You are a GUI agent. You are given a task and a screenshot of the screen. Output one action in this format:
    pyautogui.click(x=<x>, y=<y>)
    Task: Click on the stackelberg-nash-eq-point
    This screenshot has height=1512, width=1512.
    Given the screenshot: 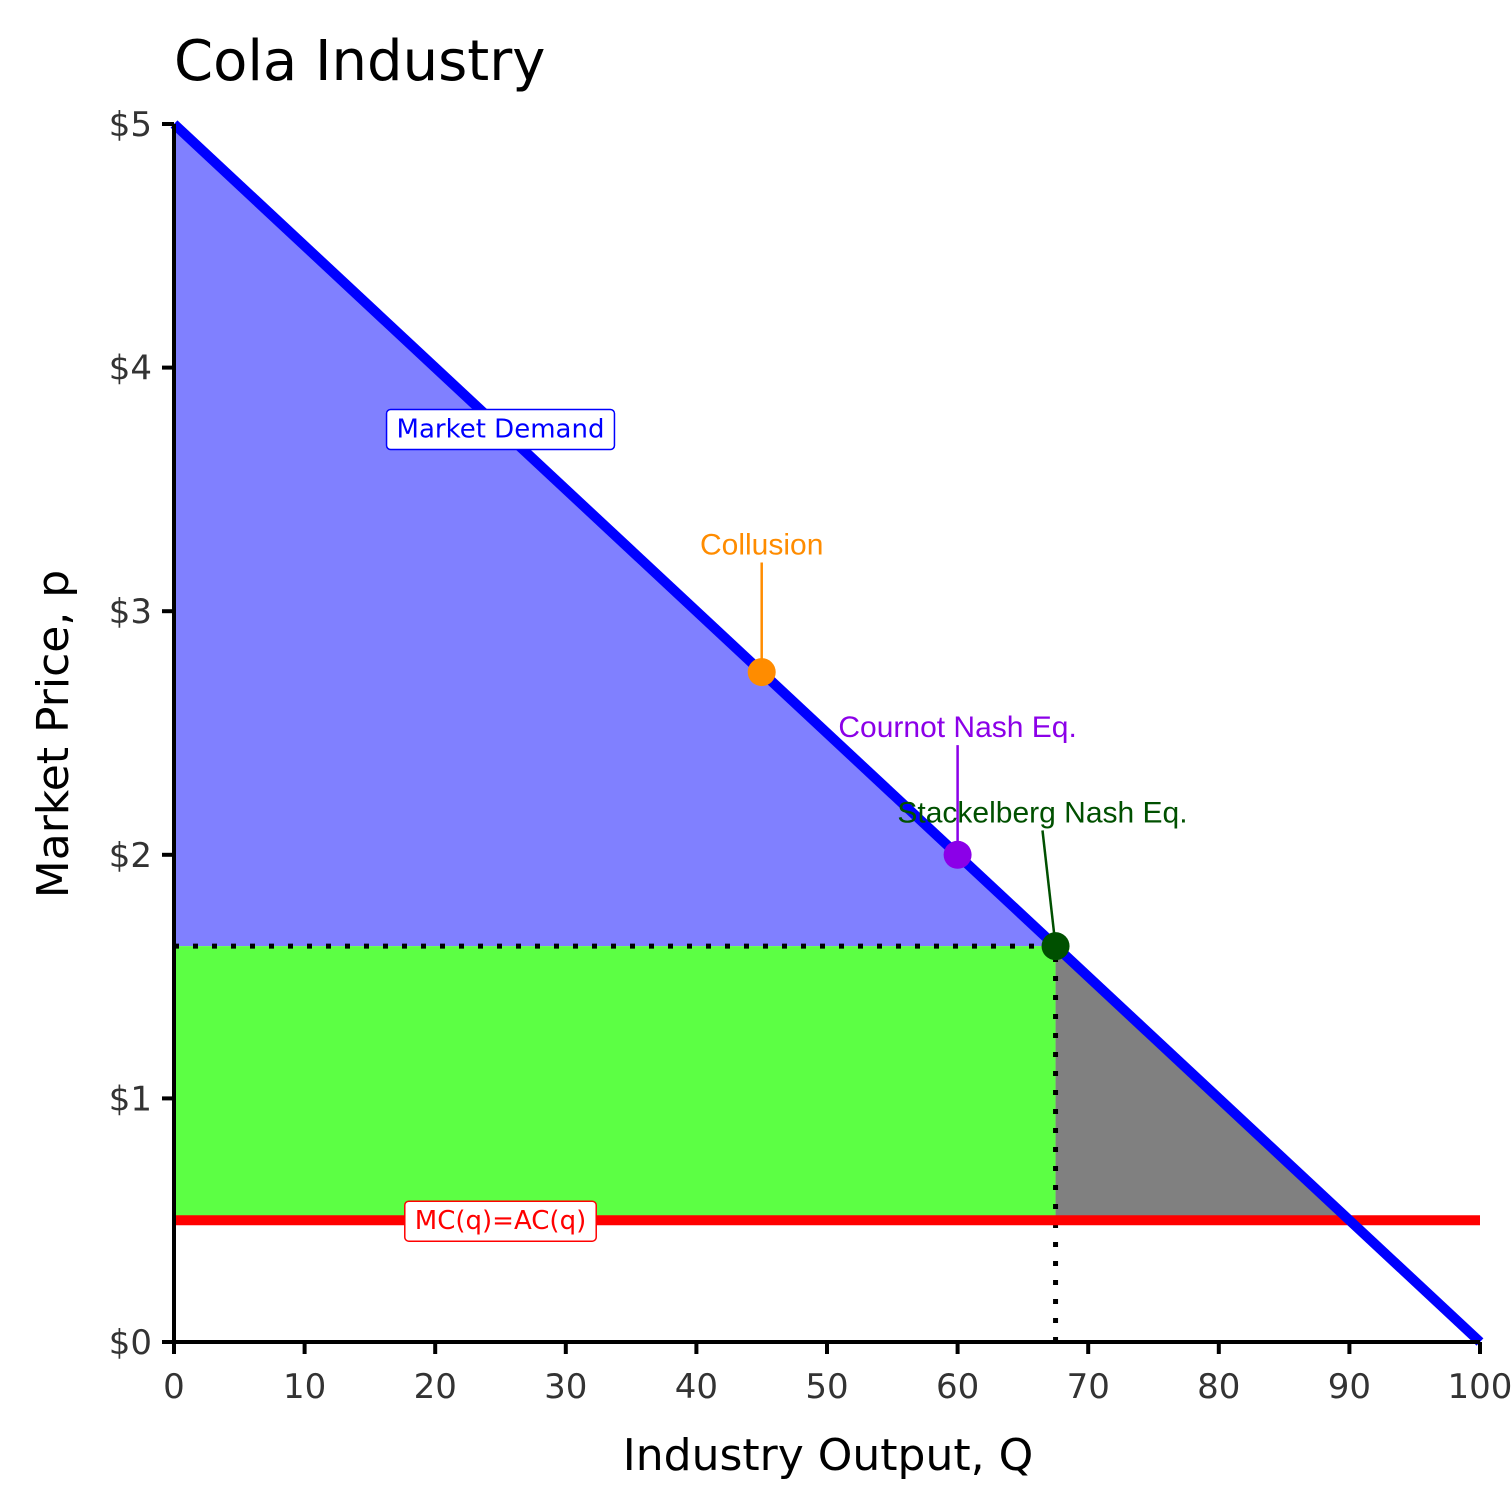 What is the action you would take?
    pyautogui.click(x=1055, y=946)
    